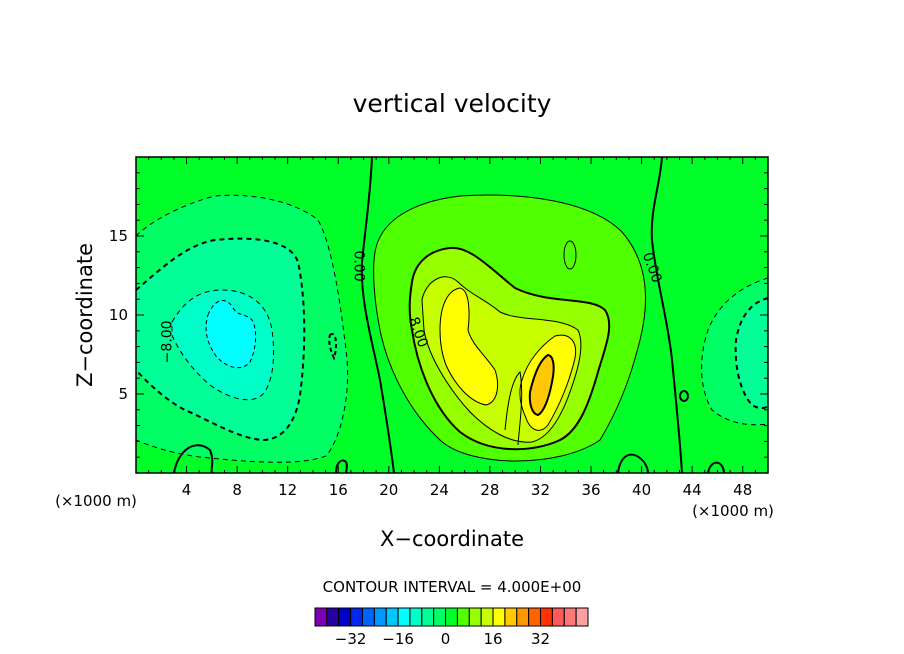 This screenshot has width=904, height=654. Describe the element at coordinates (446, 639) in the screenshot. I see `colorbar-tick-label: 0` at that location.